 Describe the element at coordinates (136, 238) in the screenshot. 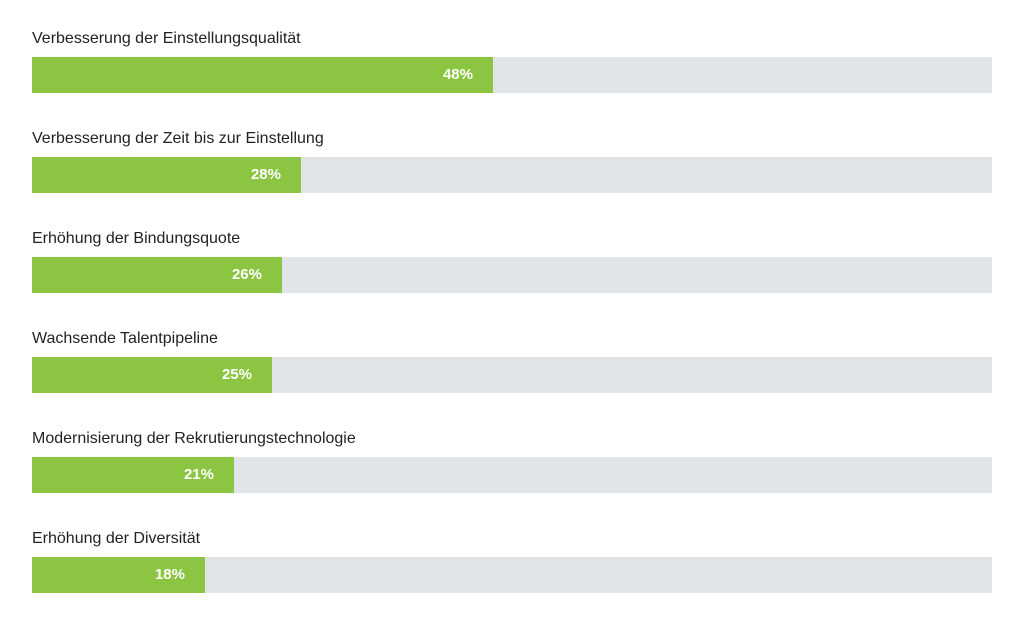

I see `category-label: Erhöhung der Bindungsquote` at that location.